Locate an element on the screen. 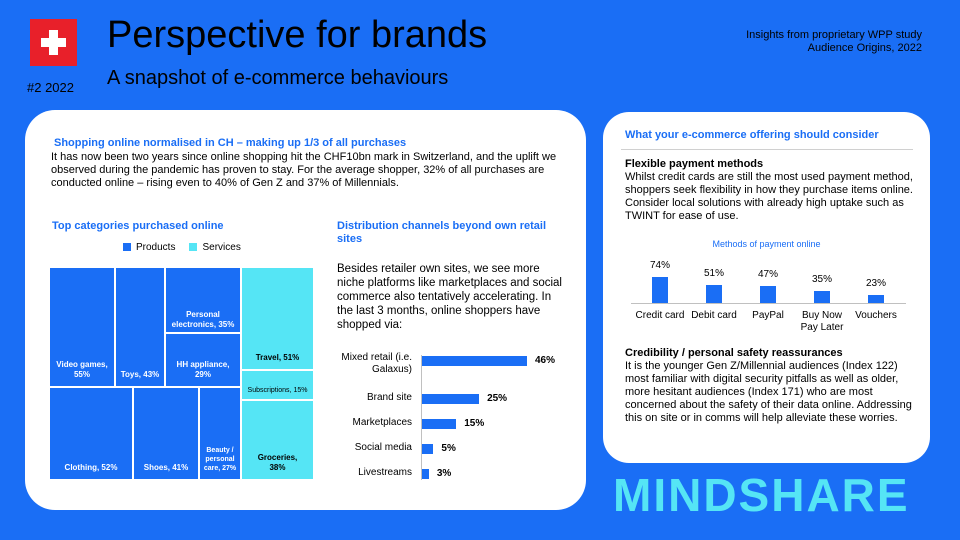 The image size is (960, 540). treemap-tile: Beauty / personal care, 27% is located at coordinates (220, 433).